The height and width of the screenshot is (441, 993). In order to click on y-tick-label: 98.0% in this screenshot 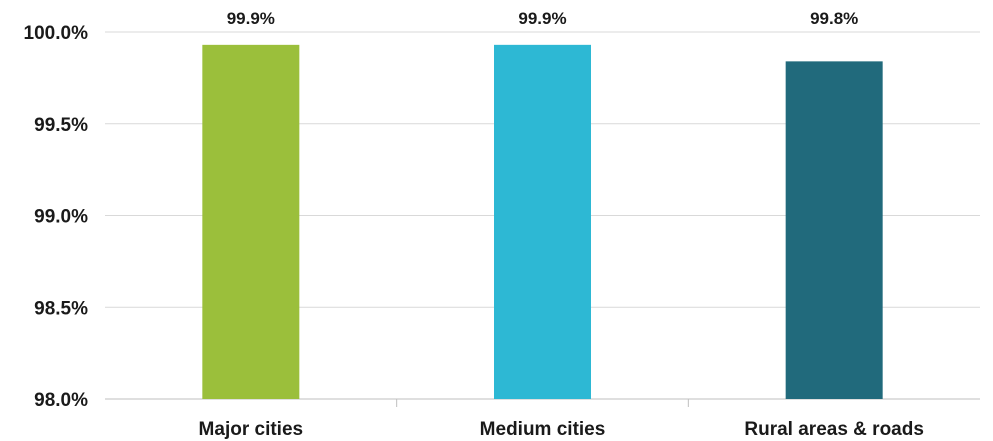, I will do `click(61, 400)`.